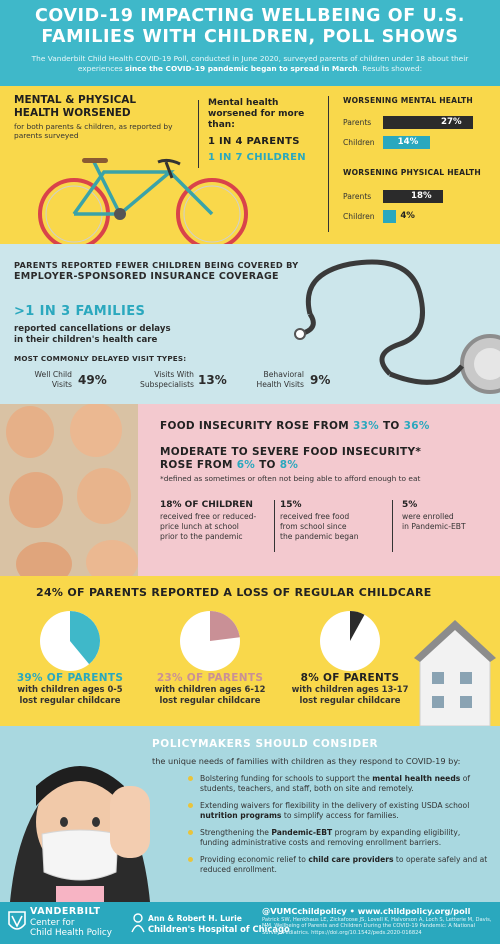 This screenshot has width=500, height=944. What do you see at coordinates (302, 832) in the screenshot?
I see `policy-highlight: Pandemic-EBT` at bounding box center [302, 832].